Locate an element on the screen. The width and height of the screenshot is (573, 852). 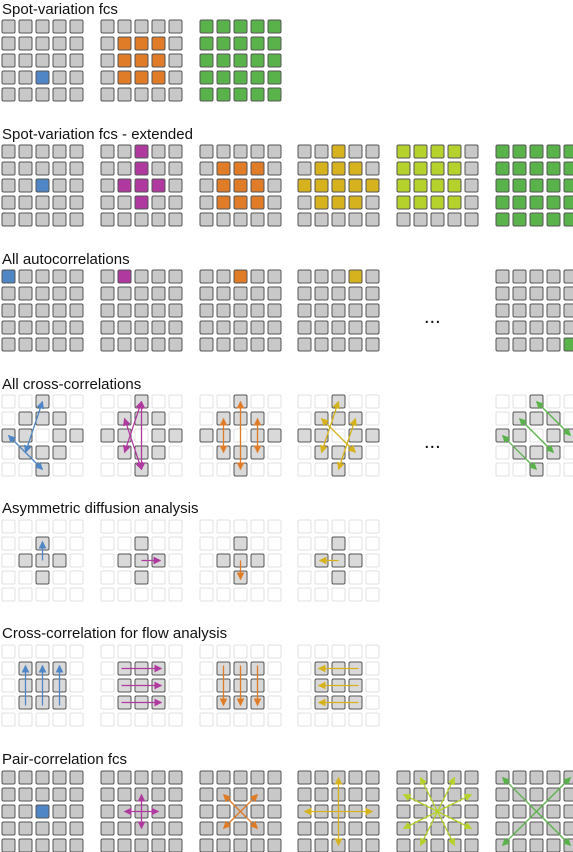
cc-grid-2-cell is located at coordinates (257, 401).